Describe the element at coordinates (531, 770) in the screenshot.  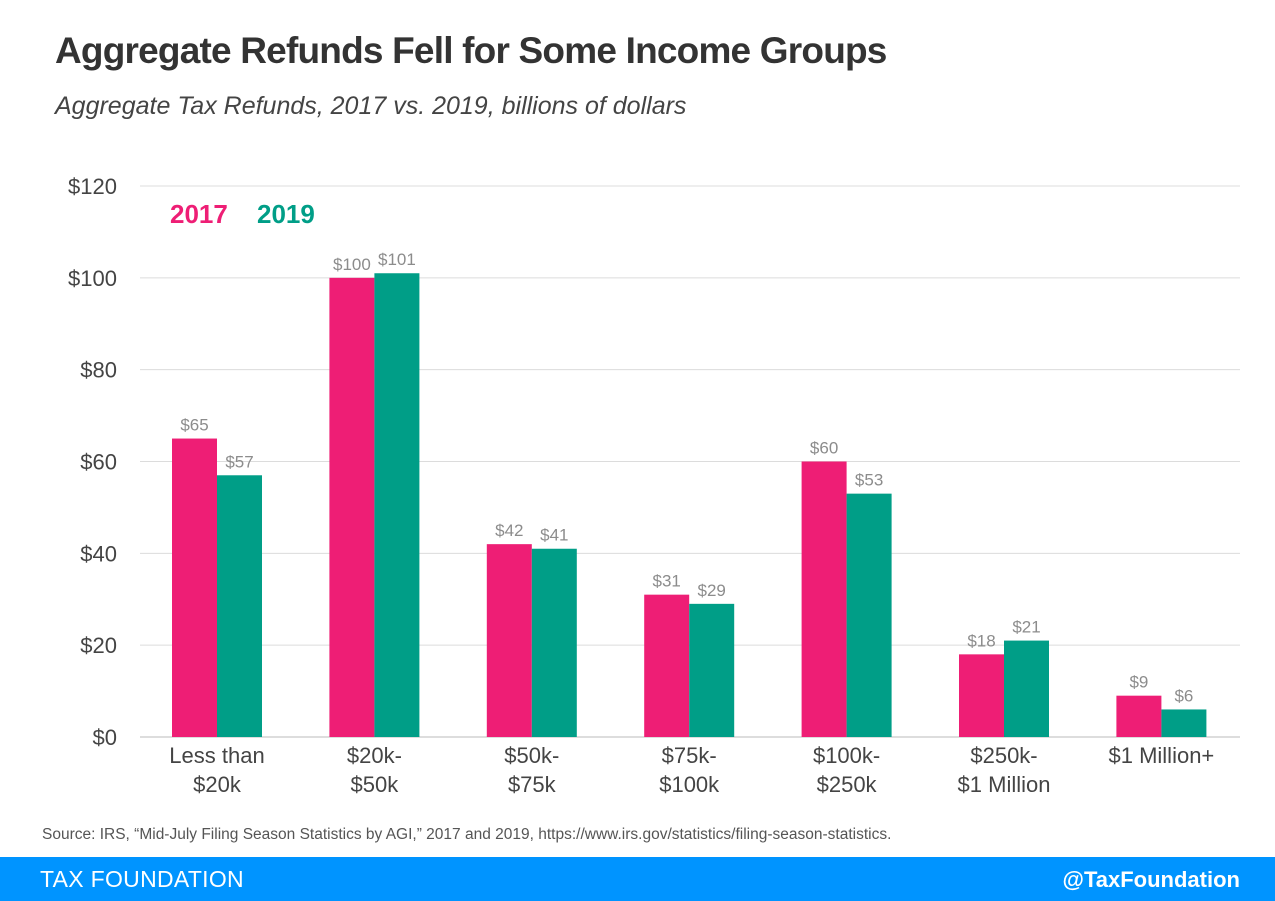
I see `x-tick-label: $50k- $75k` at that location.